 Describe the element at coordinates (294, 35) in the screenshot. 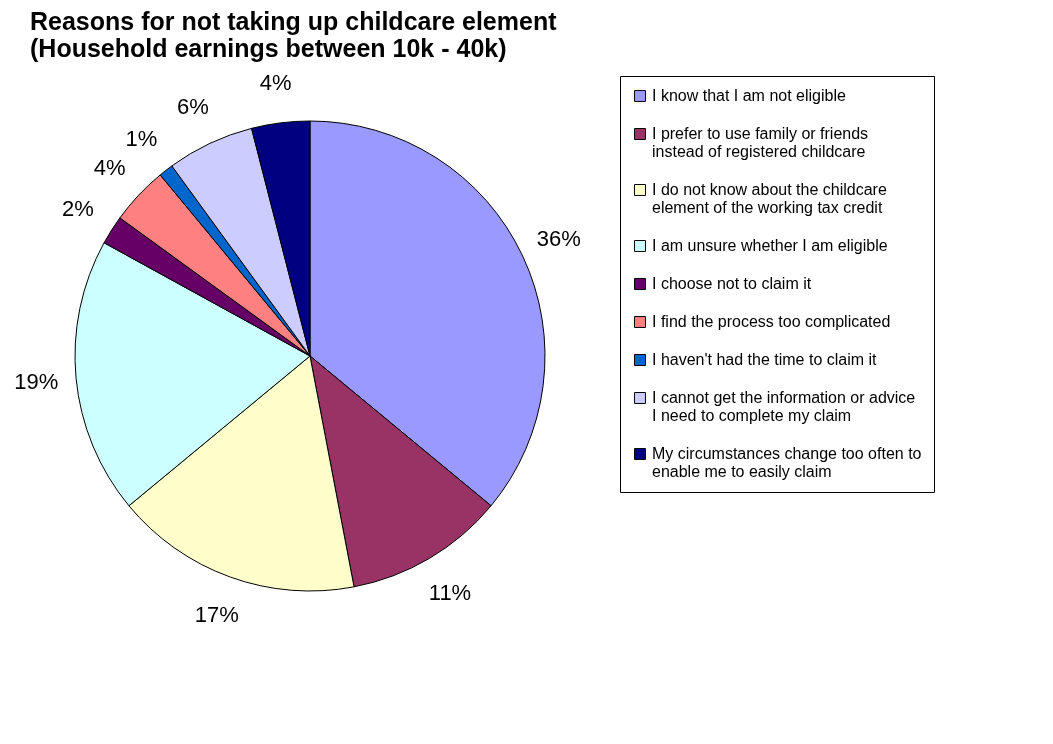

I see `chart-title: Reasons for not taking up childcare element (Household earnings between 10k - 40k)` at that location.